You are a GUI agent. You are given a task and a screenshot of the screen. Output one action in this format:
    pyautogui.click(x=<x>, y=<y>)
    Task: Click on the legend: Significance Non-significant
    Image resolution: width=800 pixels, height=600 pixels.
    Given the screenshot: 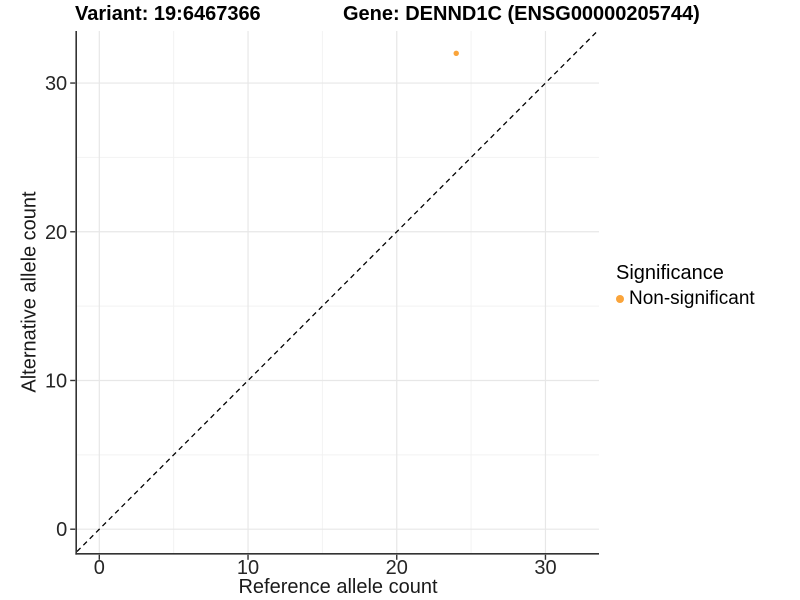 What is the action you would take?
    pyautogui.click(x=685, y=286)
    